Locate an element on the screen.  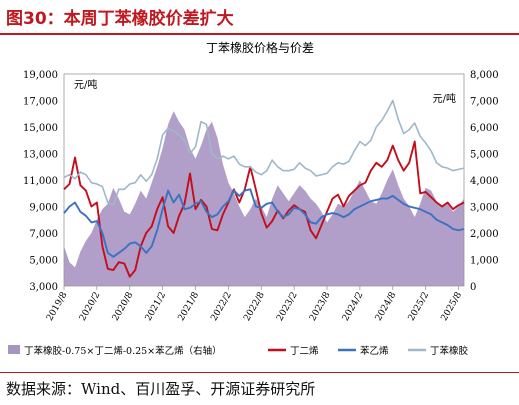
chart-title: 丁苯橡胶价格与价差 is located at coordinates (260, 47).